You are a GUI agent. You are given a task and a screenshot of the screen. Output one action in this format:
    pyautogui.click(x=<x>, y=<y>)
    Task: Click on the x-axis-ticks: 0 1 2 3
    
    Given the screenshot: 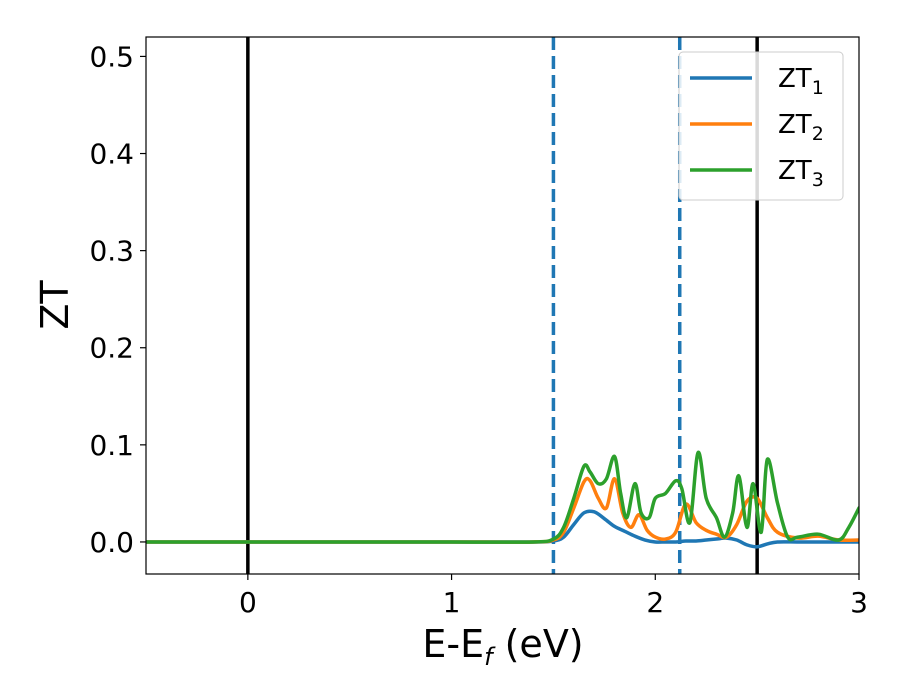 What is the action you would take?
    pyautogui.click(x=553, y=596)
    